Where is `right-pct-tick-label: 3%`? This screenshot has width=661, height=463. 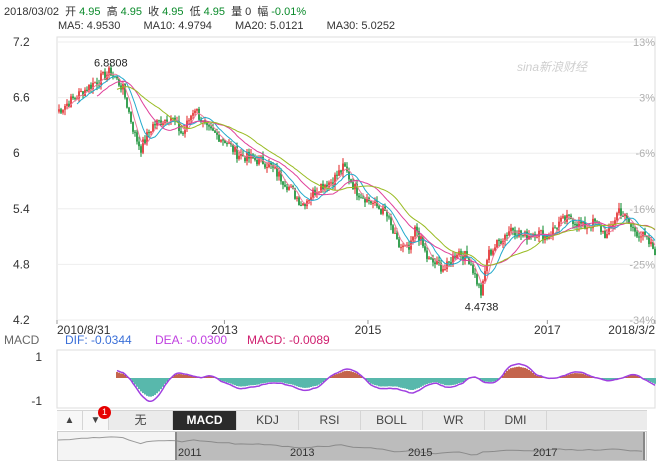 right-pct-tick-label: 3% is located at coordinates (647, 99).